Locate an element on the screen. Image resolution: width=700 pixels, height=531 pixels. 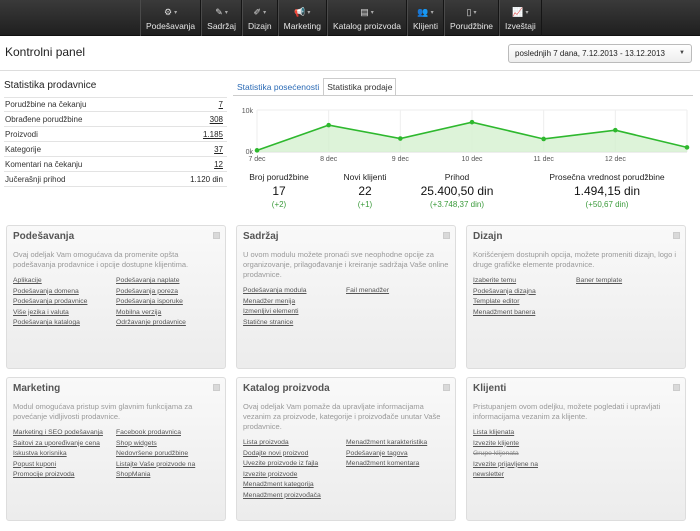
nav-item-marketing: 📢 ▾ Marketing is located at coordinates (302, 18).